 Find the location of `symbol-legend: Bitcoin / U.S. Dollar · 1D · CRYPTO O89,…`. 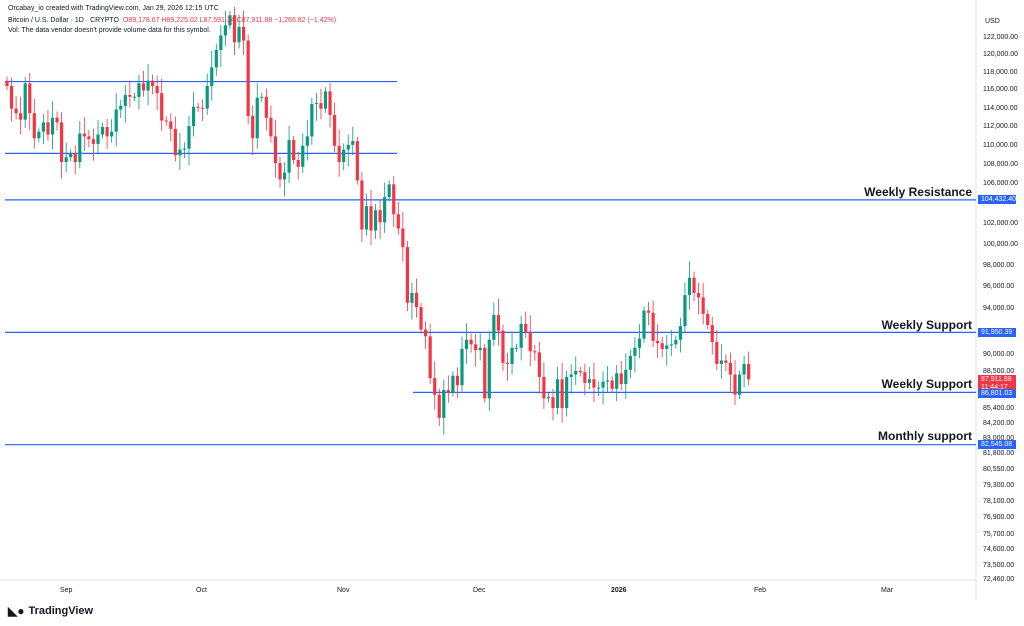

symbol-legend: Bitcoin / U.S. Dollar · 1D · CRYPTO O89,… is located at coordinates (172, 26).